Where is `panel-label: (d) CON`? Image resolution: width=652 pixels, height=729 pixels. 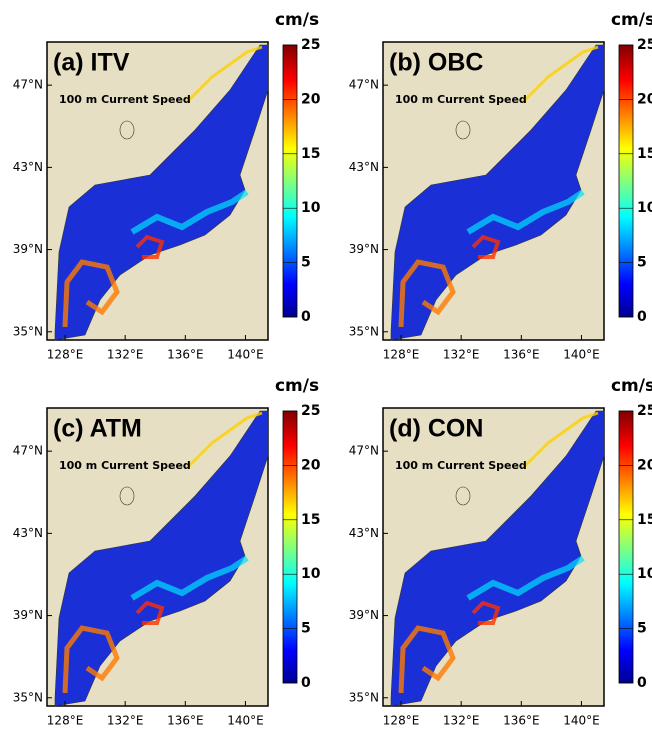 panel-label: (d) CON is located at coordinates (436, 429).